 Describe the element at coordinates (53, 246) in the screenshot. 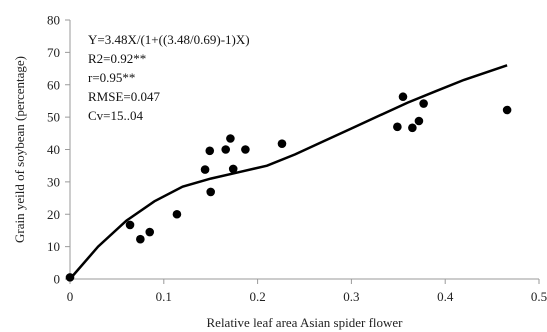

I see `y-tick-label: 10` at that location.